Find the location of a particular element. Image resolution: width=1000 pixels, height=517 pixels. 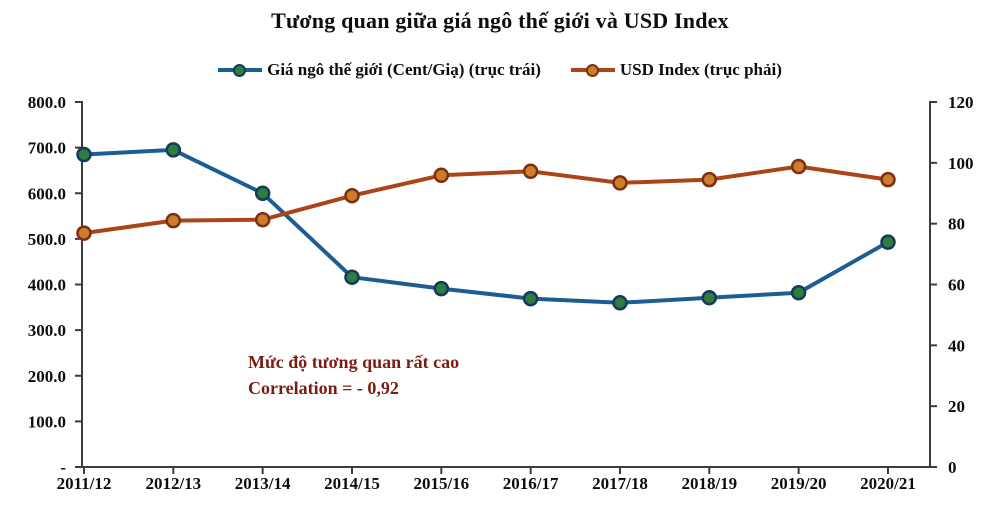

corn-marker-icon is located at coordinates (240, 70).